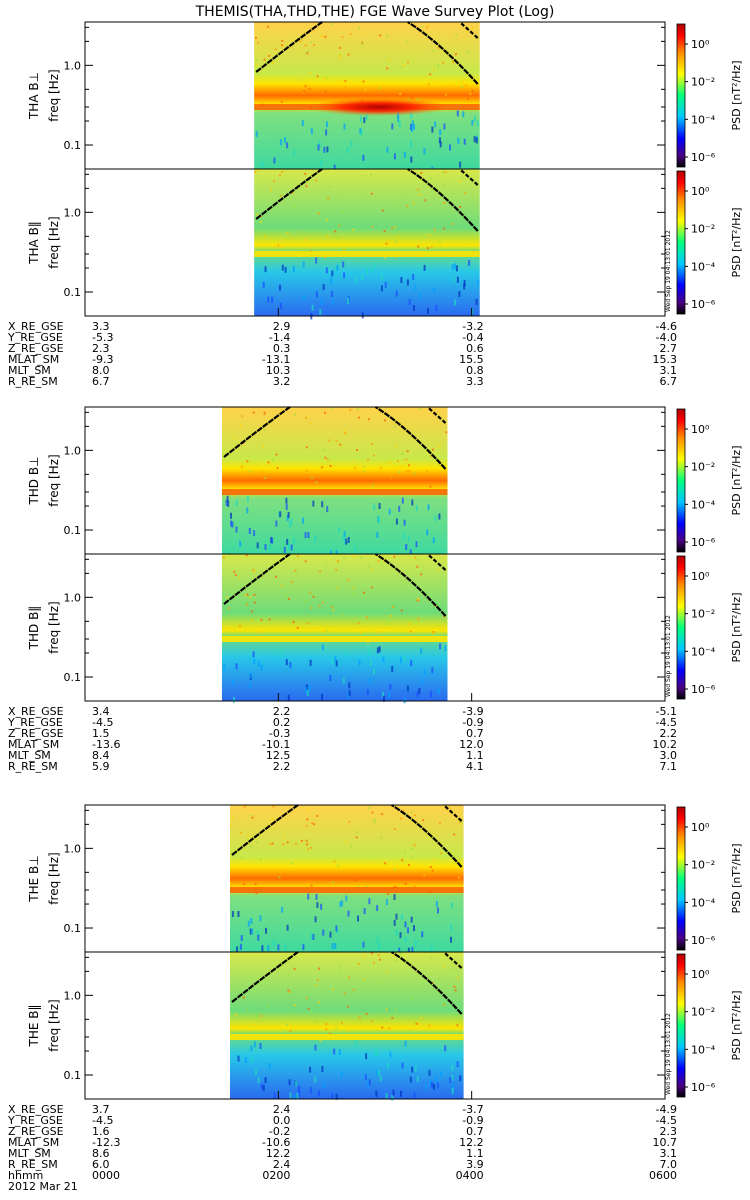 The height and width of the screenshot is (1200, 750). I want to click on ephemeris-value: 1.1, so click(475, 1153).